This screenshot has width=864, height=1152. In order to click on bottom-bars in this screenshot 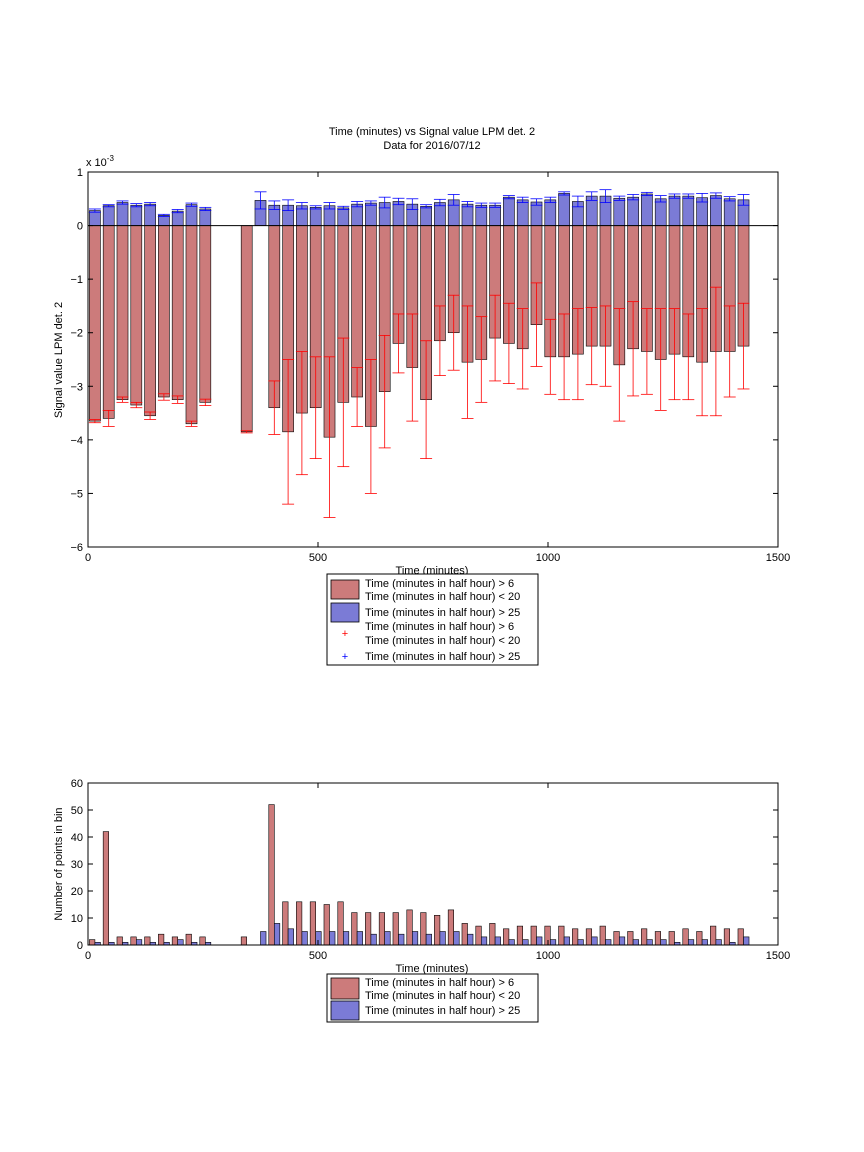, I will do `click(419, 875)`.